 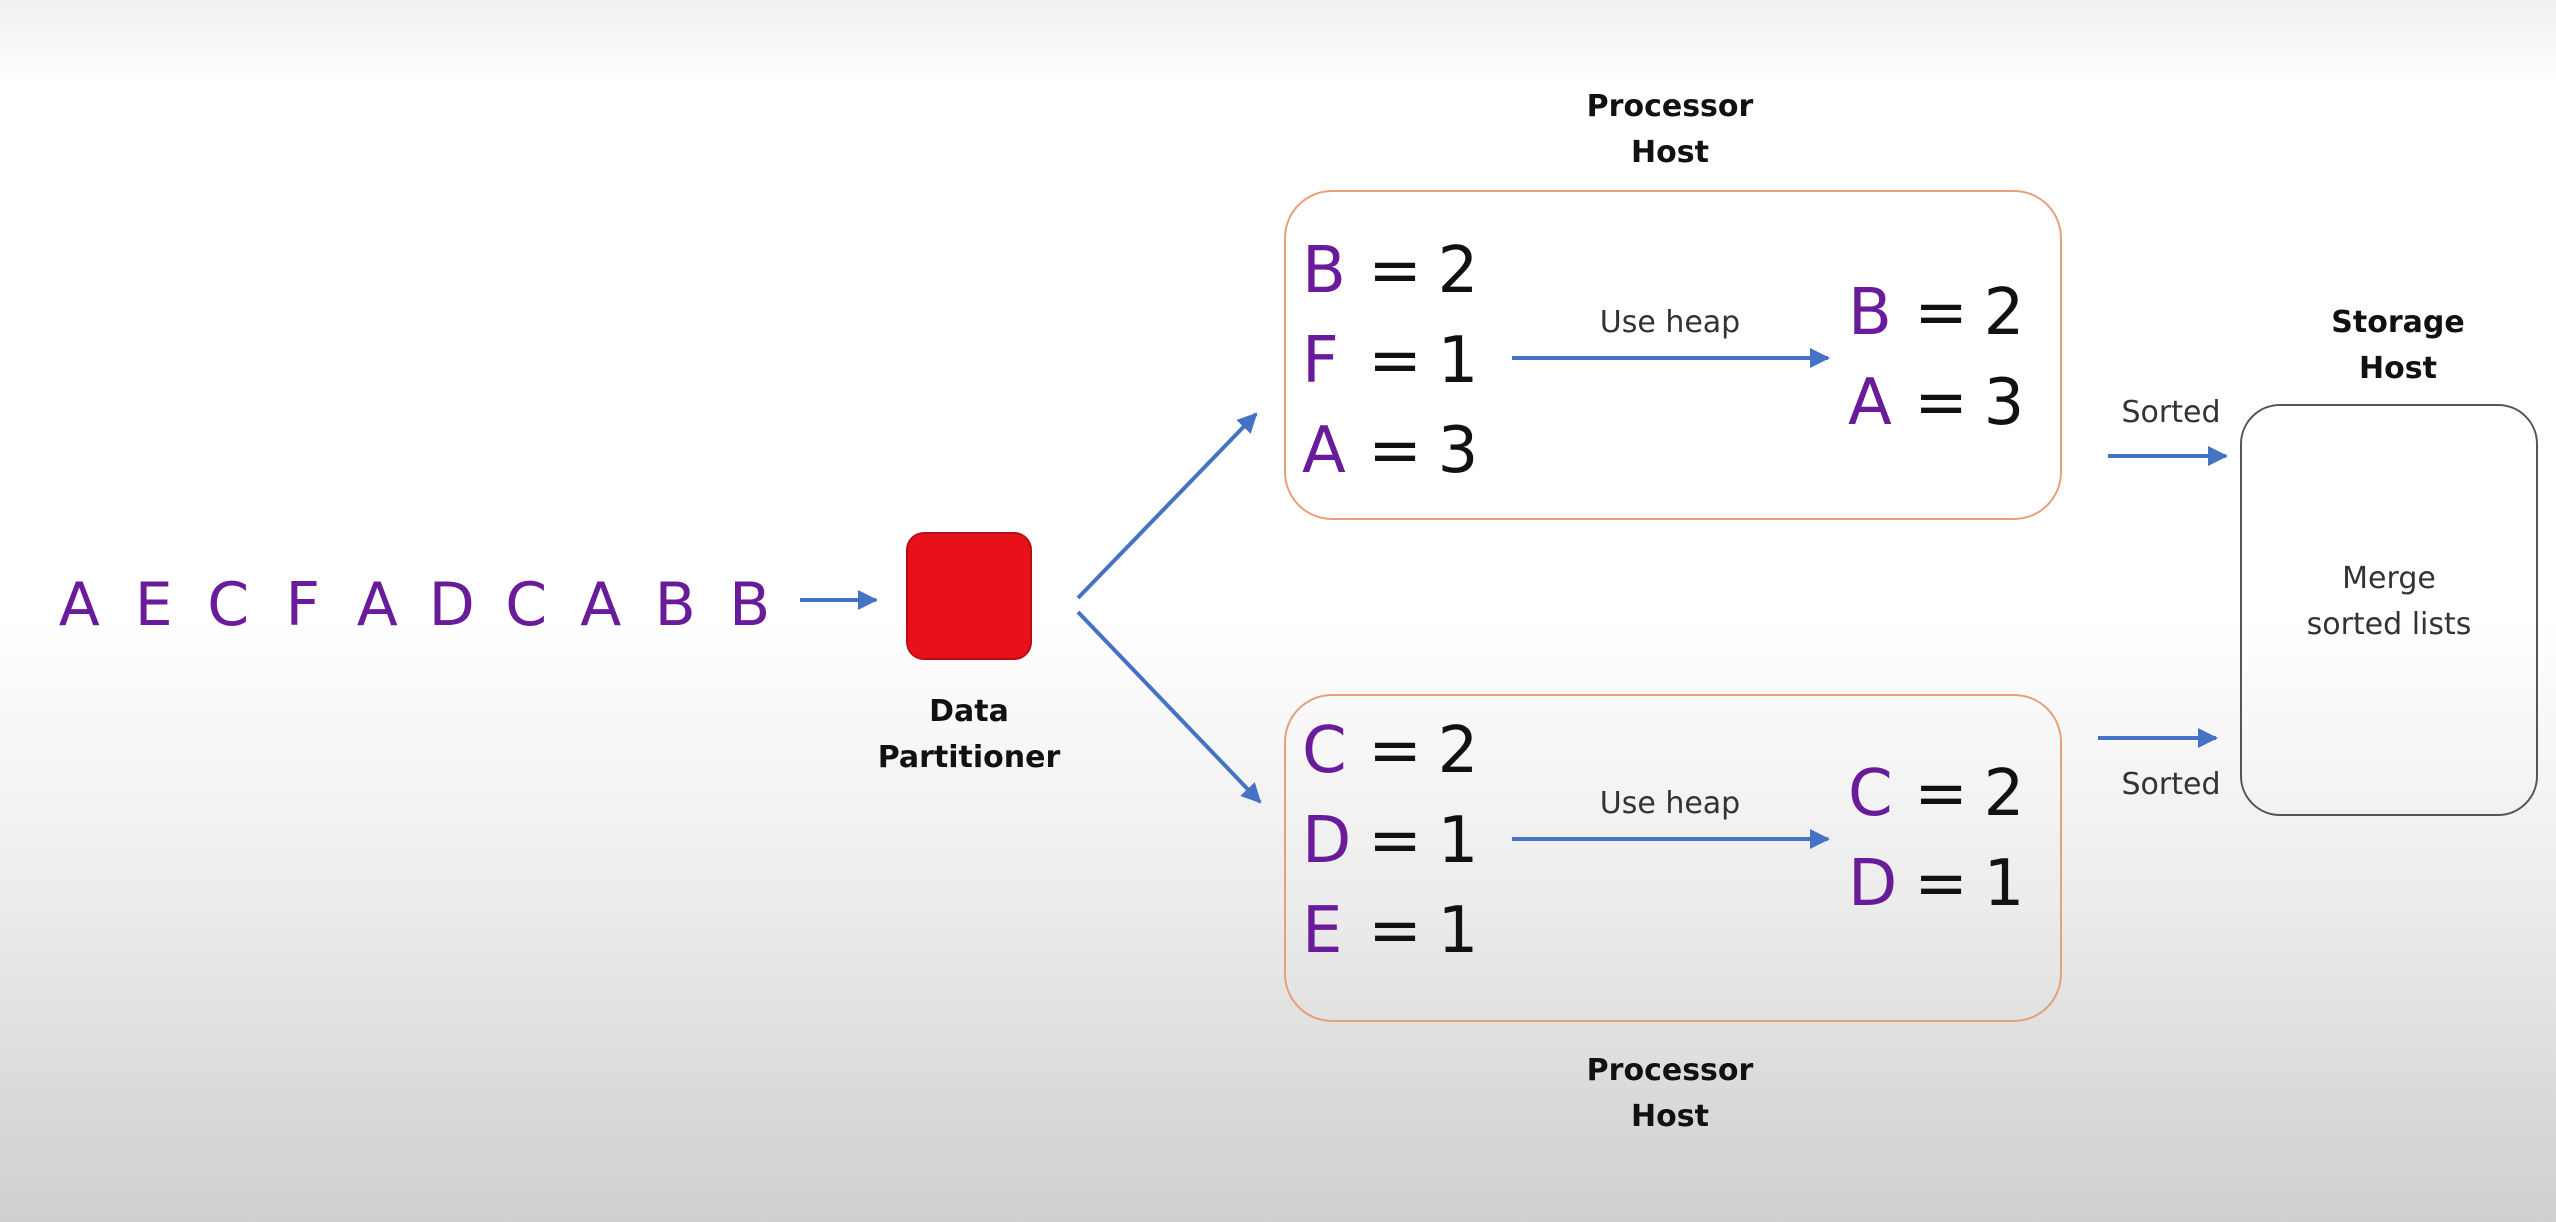 I want to click on count-row: A = 3, so click(x=1394, y=451).